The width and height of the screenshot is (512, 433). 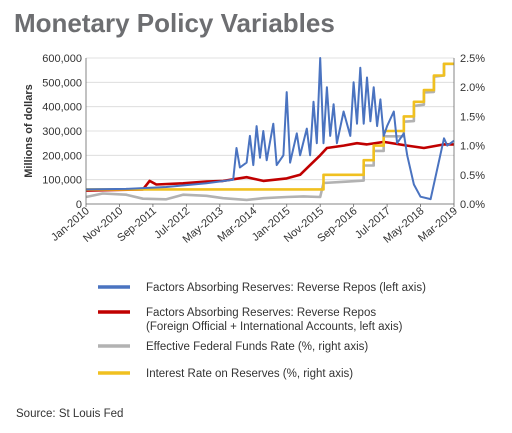 What do you see at coordinates (472, 176) in the screenshot?
I see `y-right-tick-label: 0.5%` at bounding box center [472, 176].